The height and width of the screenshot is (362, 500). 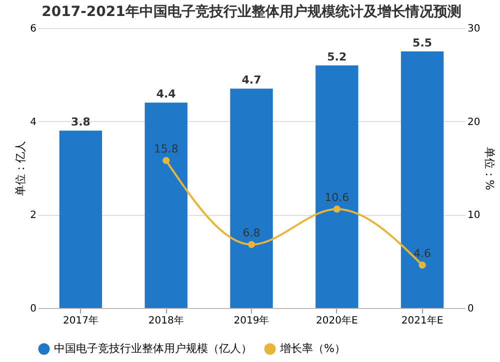 What do you see at coordinates (422, 320) in the screenshot?
I see `x-tick-label: 2021年E` at bounding box center [422, 320].